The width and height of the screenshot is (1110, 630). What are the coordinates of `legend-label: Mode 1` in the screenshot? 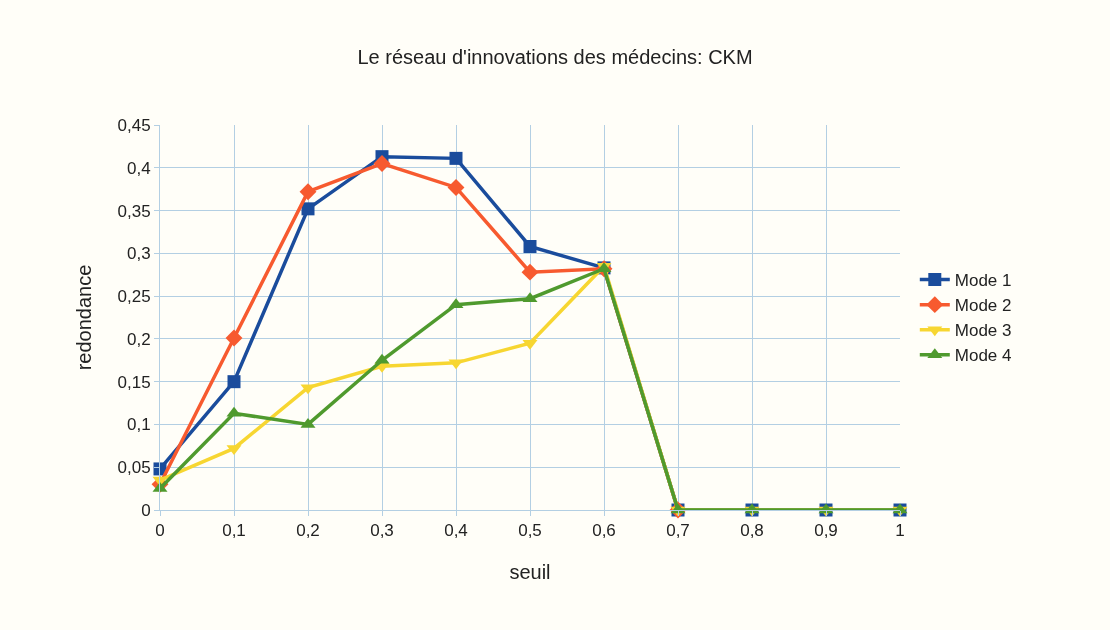 It's located at (983, 281).